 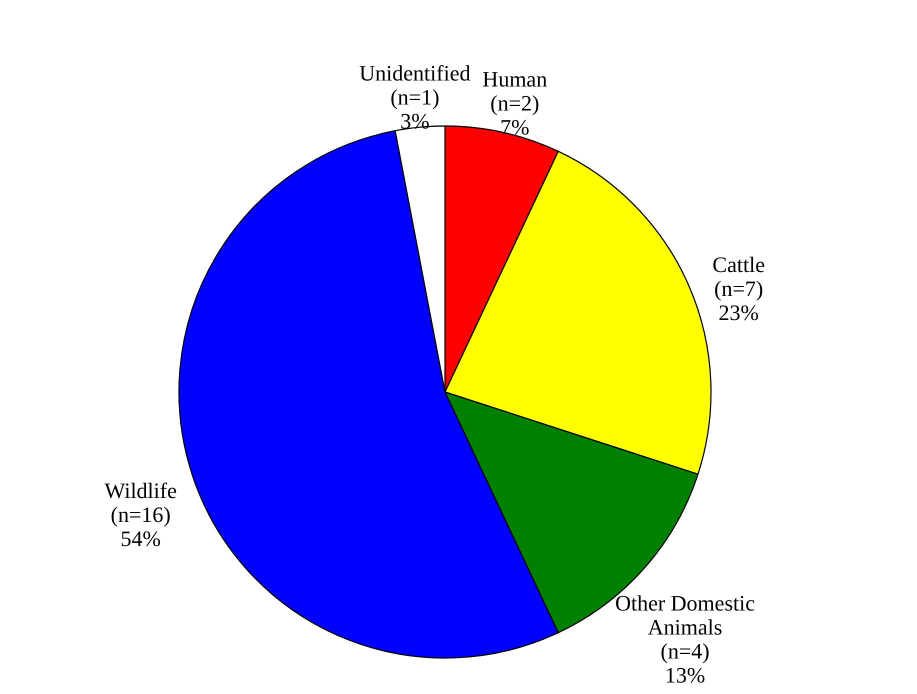 I want to click on slice-label: Unidentified (n=1), so click(x=414, y=85).